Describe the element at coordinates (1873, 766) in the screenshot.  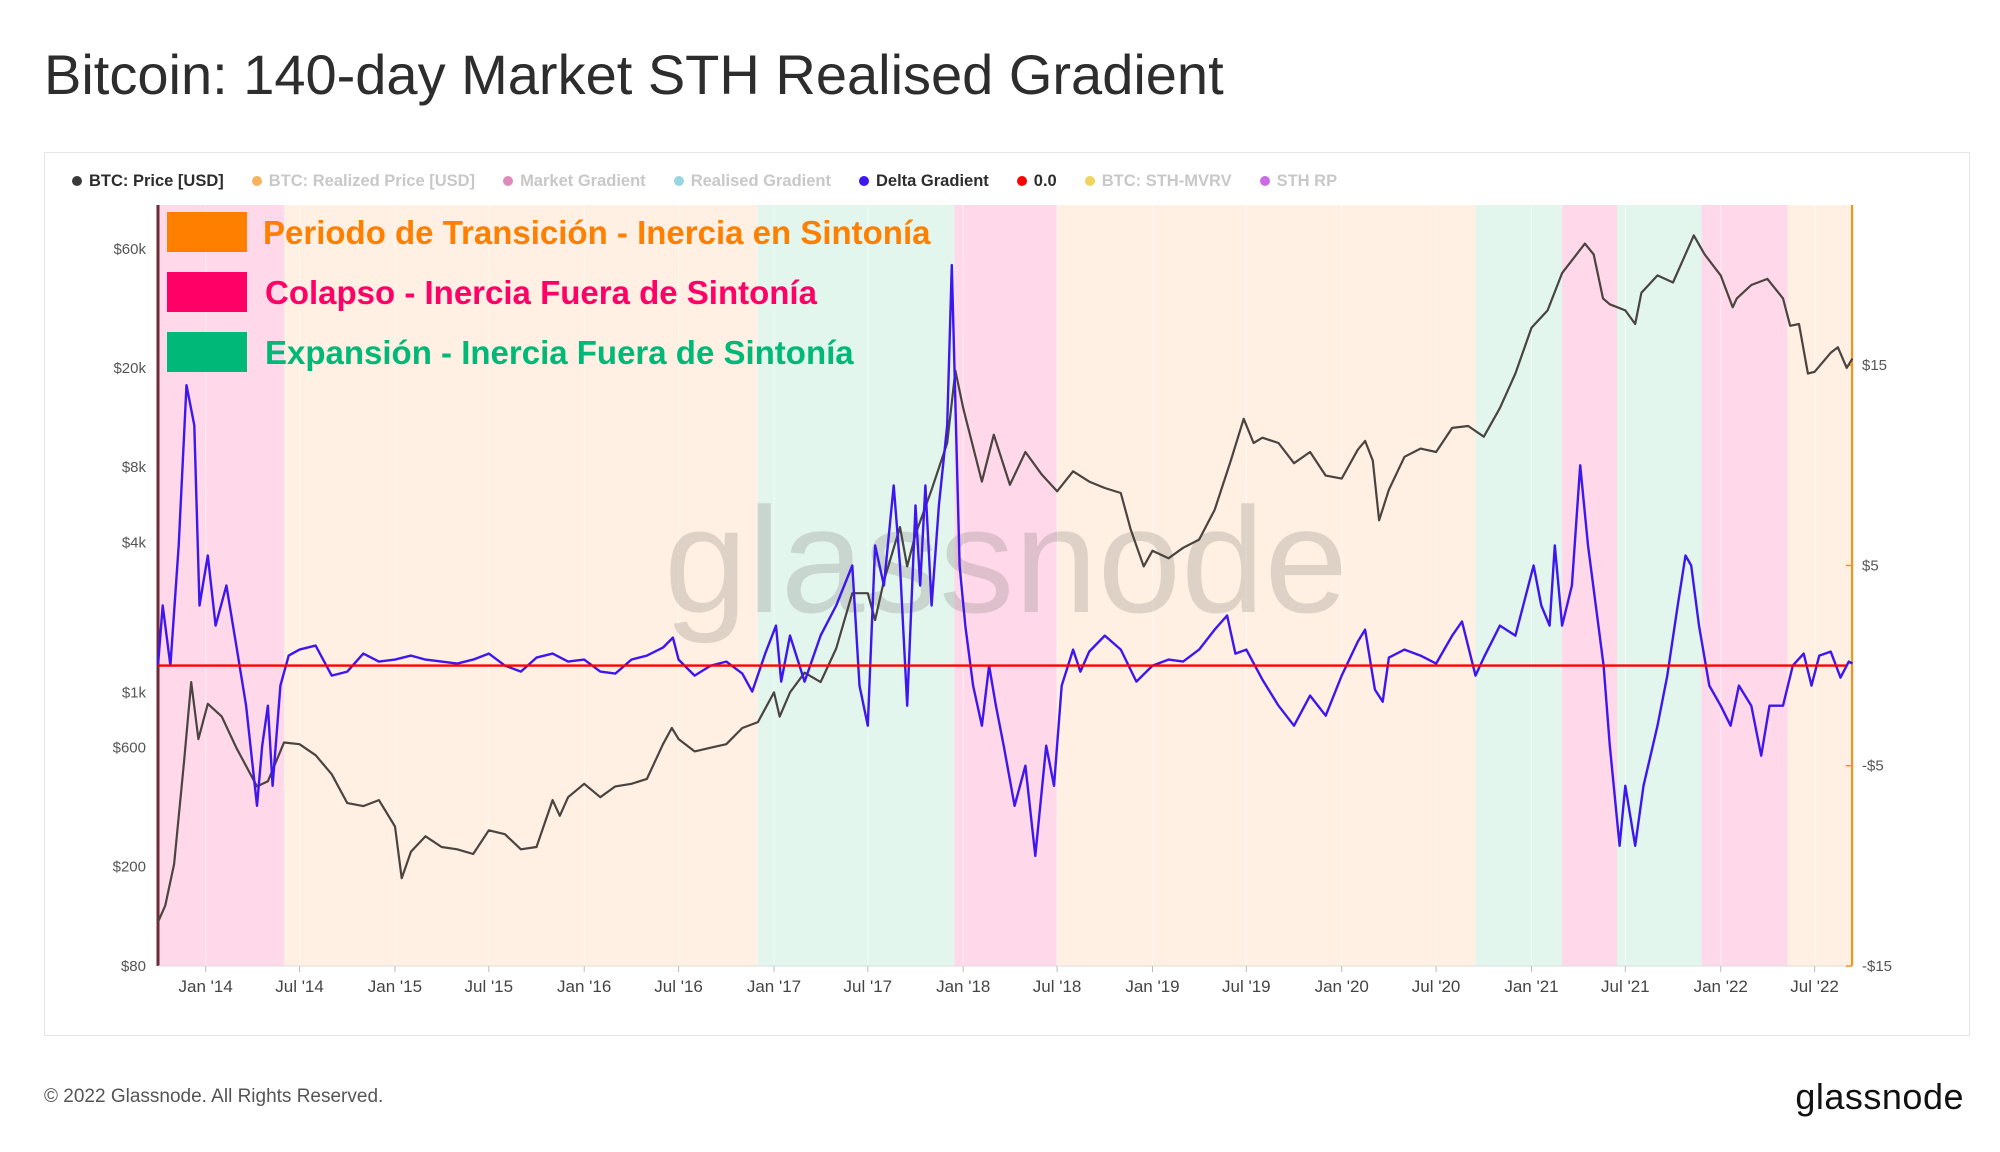
I see `y-right-tick-label: -$5` at that location.